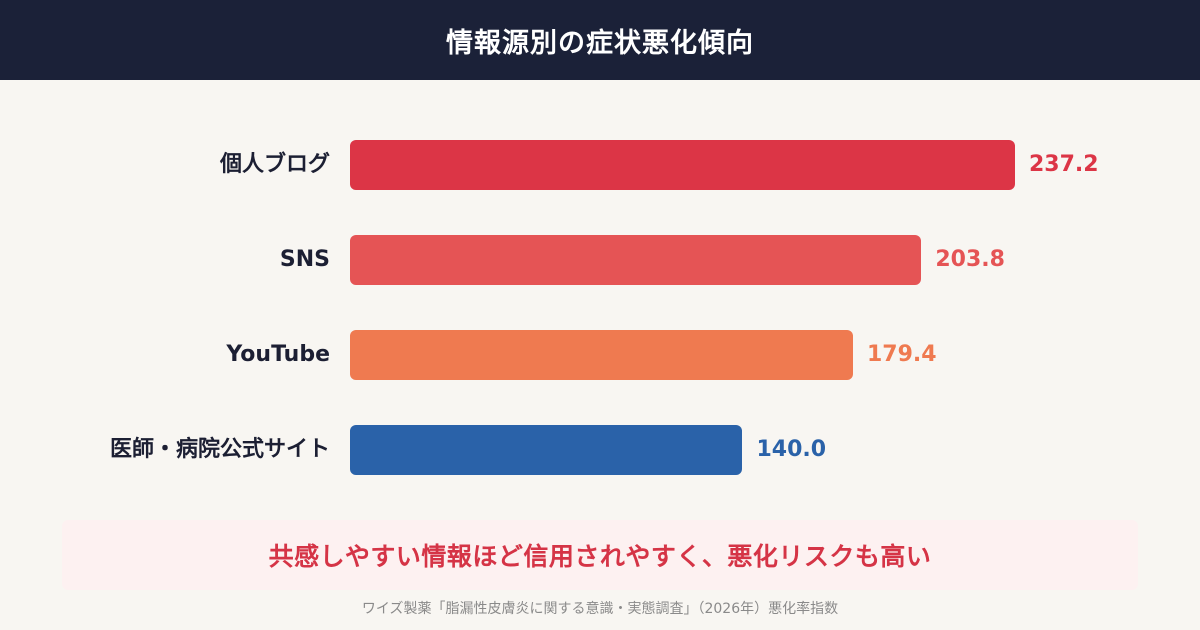 This screenshot has width=1200, height=630. Describe the element at coordinates (274, 164) in the screenshot. I see `bar-label: 個人ブログ` at that location.